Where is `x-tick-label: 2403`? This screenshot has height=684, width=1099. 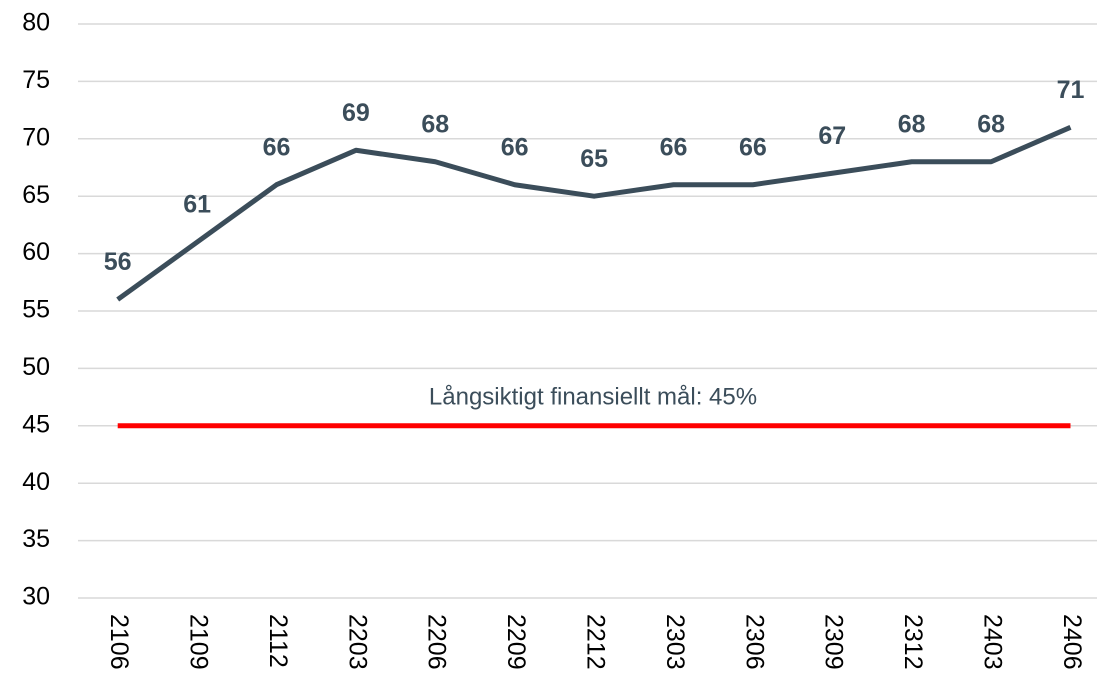
x-tick-label: 2403 is located at coordinates (992, 642).